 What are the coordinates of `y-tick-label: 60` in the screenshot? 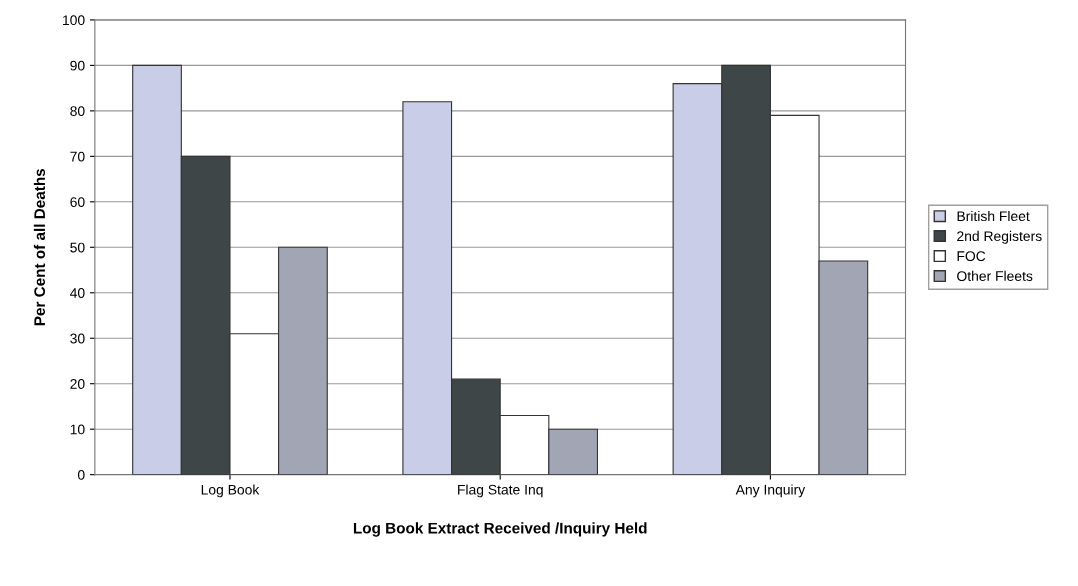 It's located at (77, 202).